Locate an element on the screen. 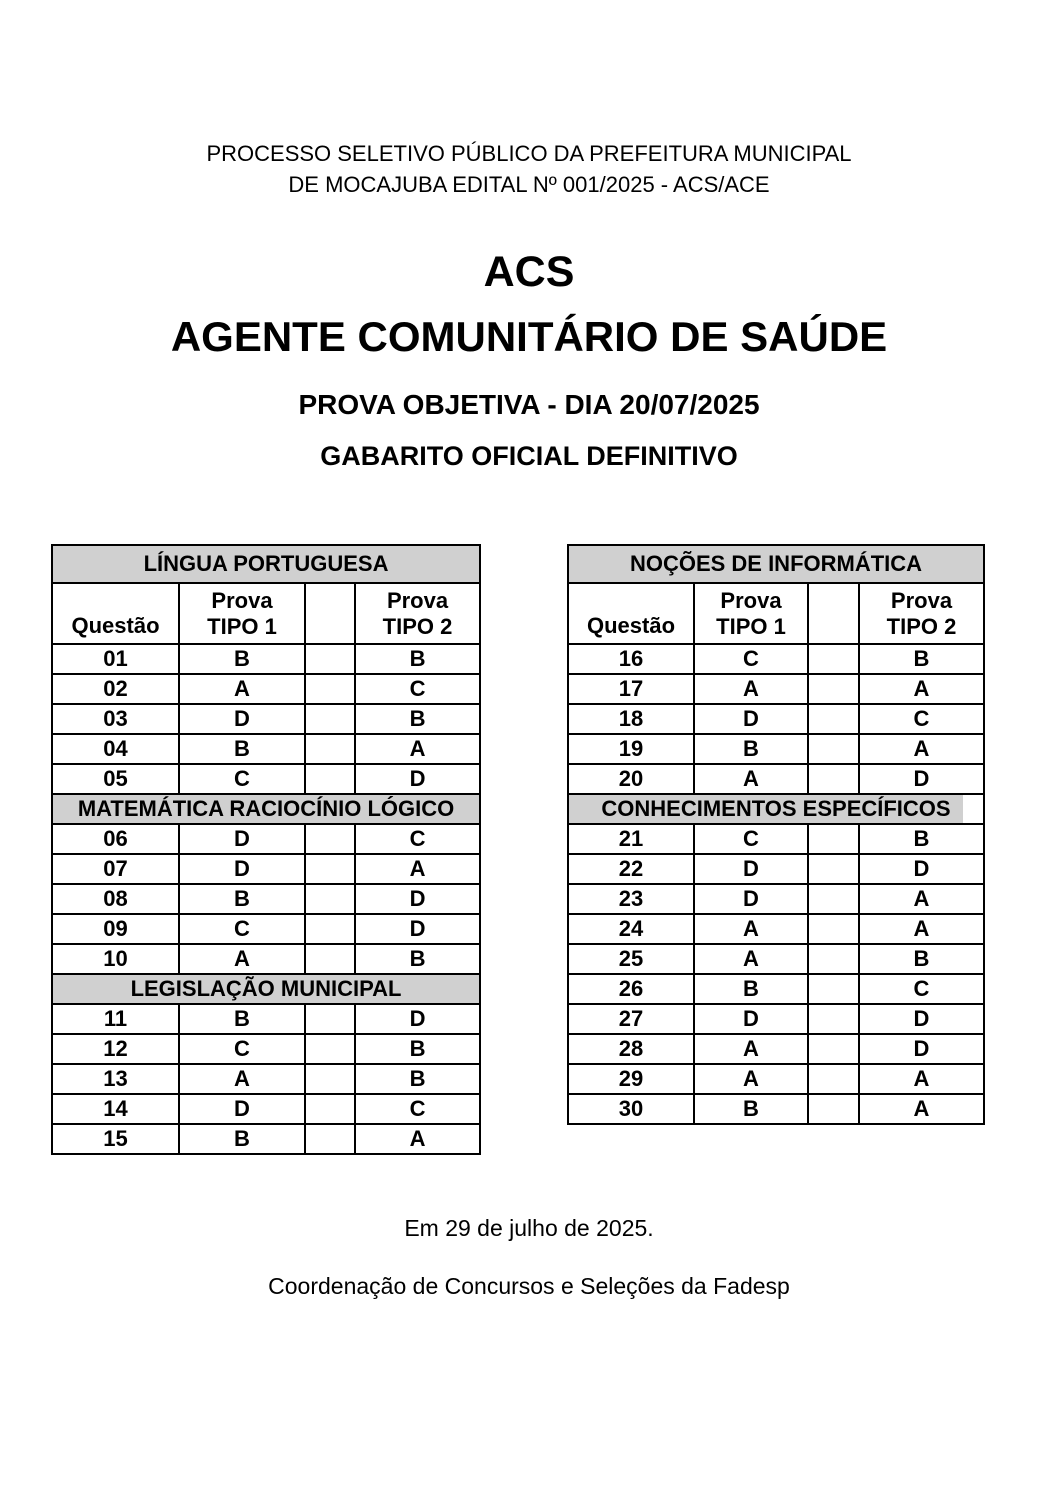  question-number-cell: 19 is located at coordinates (631, 749).